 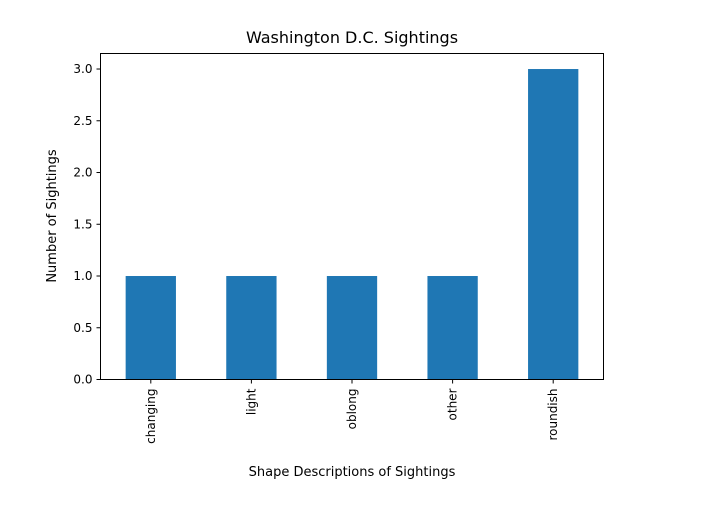 I want to click on x-tick-label-roundish: roundish, so click(x=553, y=415).